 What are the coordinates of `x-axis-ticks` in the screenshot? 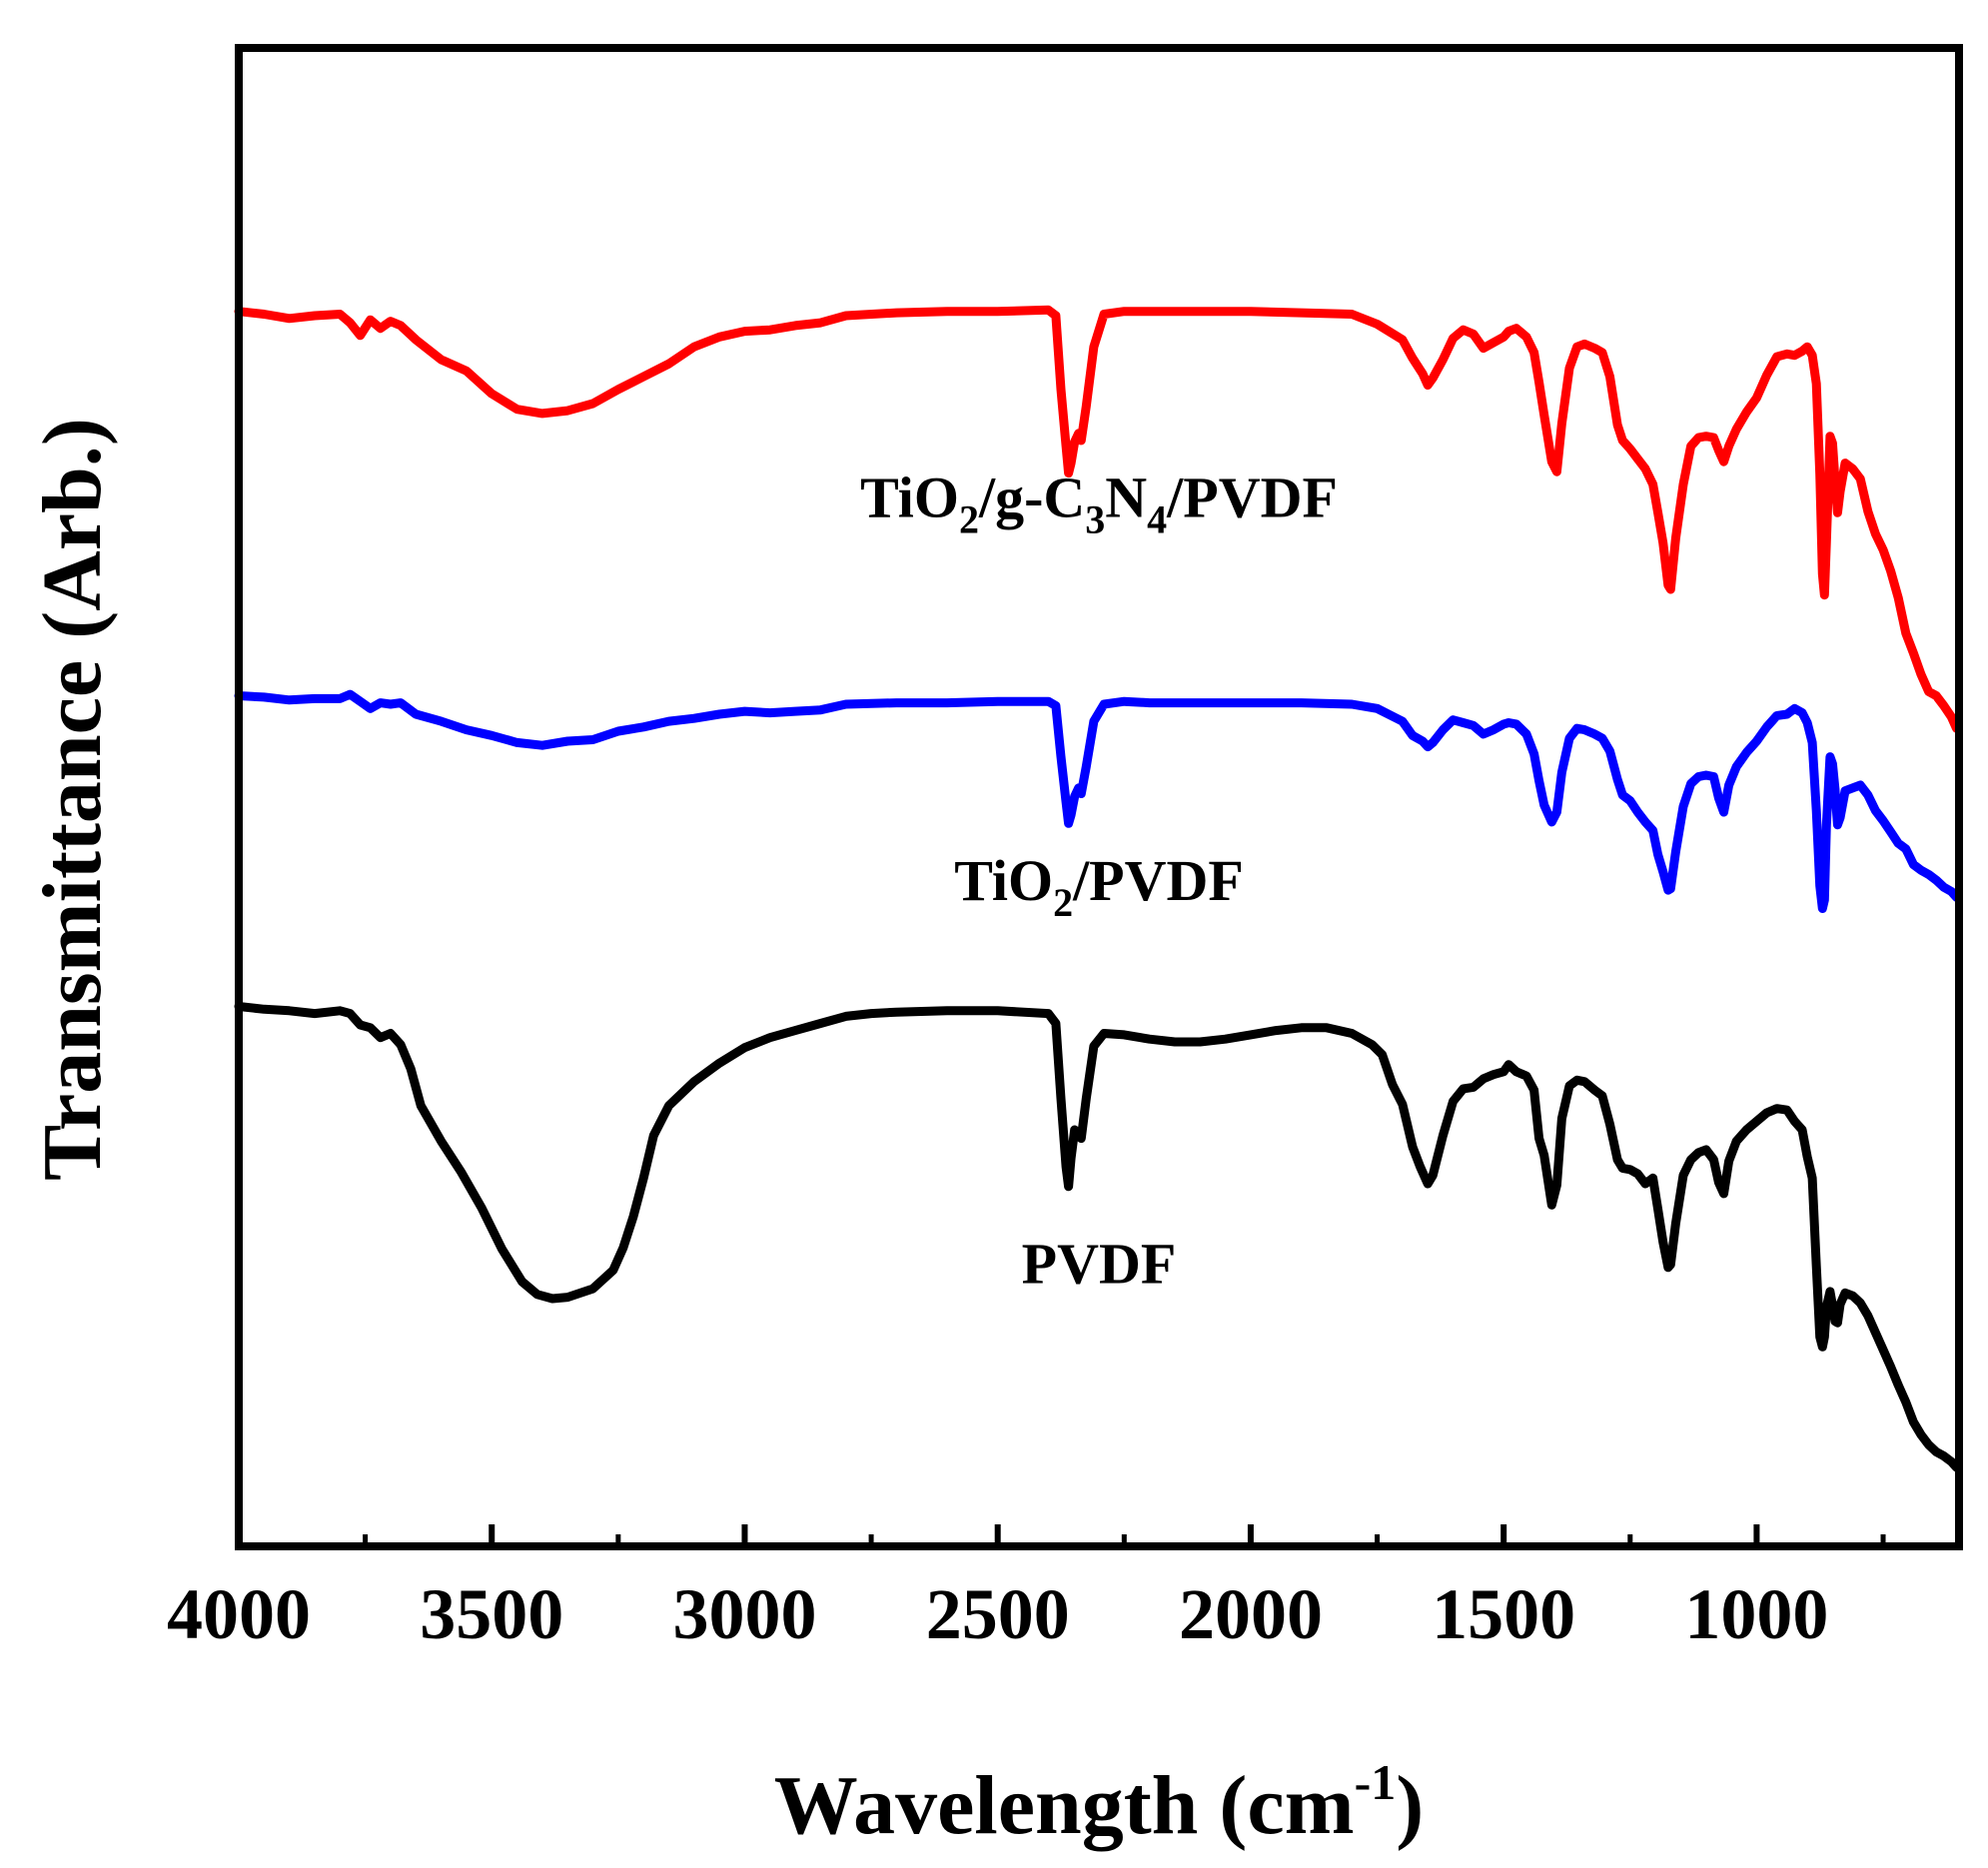 It's located at (1061, 1535).